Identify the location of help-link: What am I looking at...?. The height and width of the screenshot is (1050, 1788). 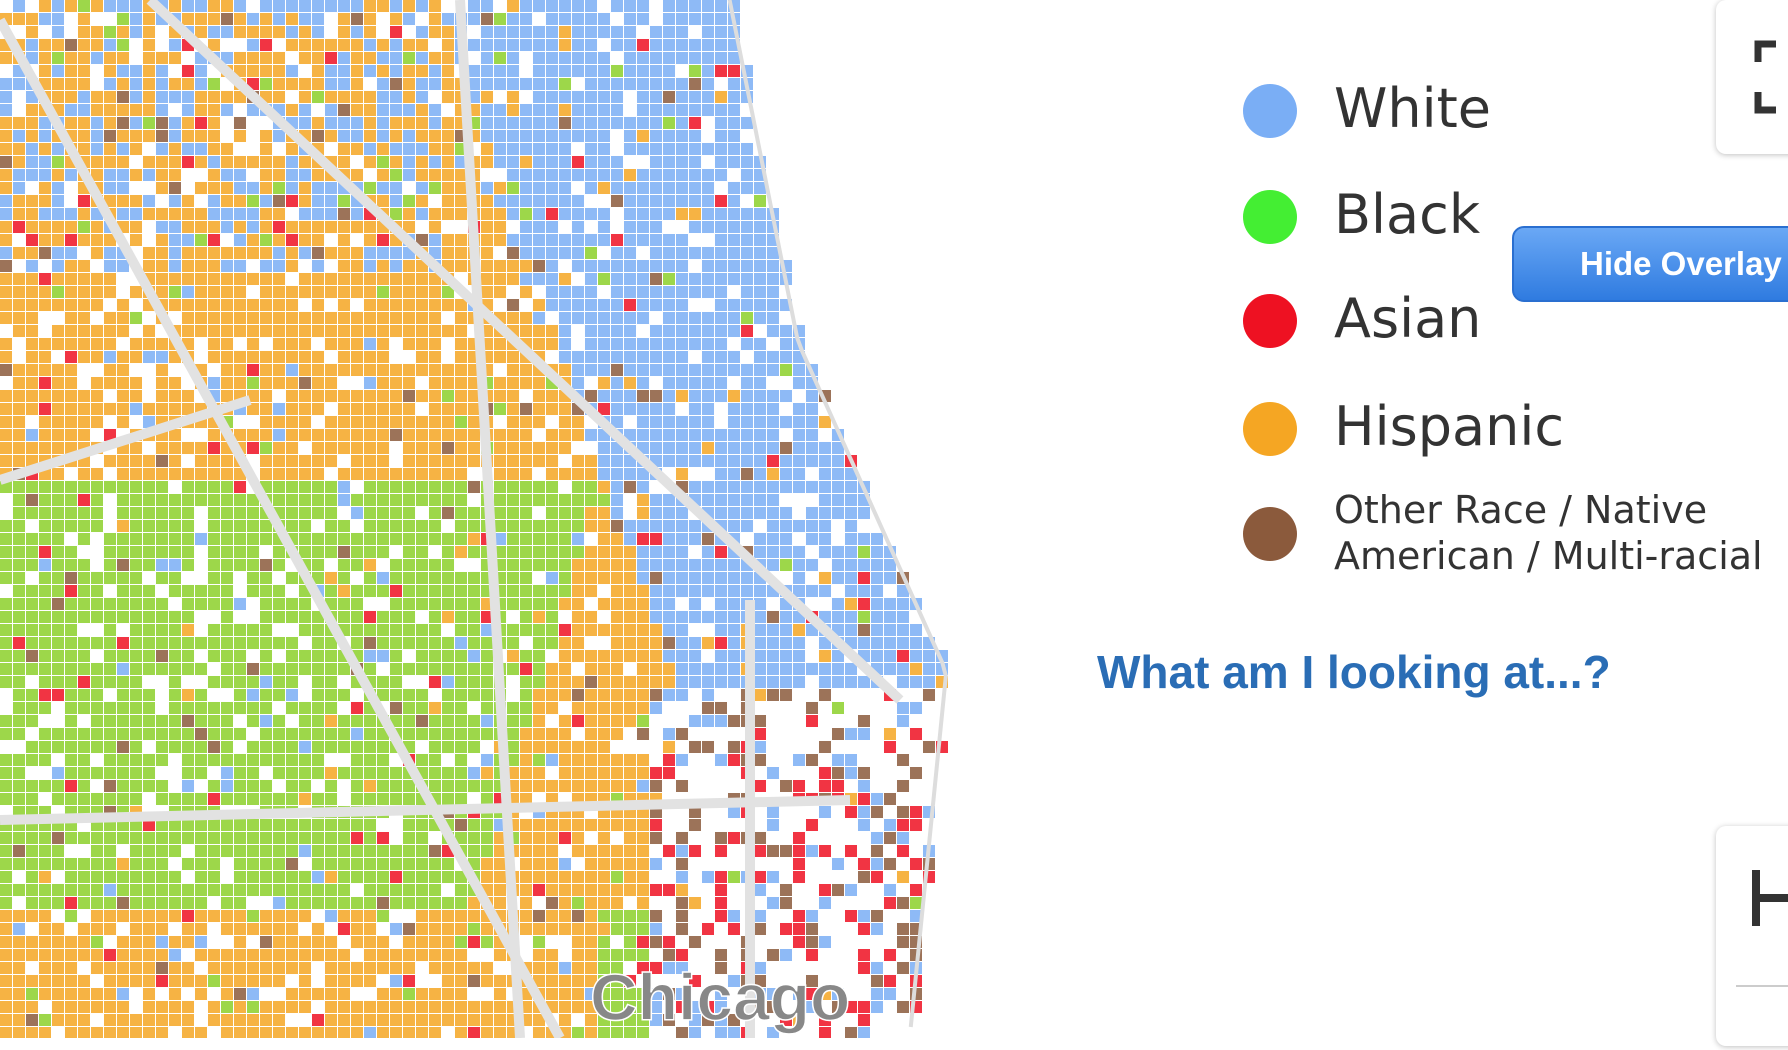
(1354, 672).